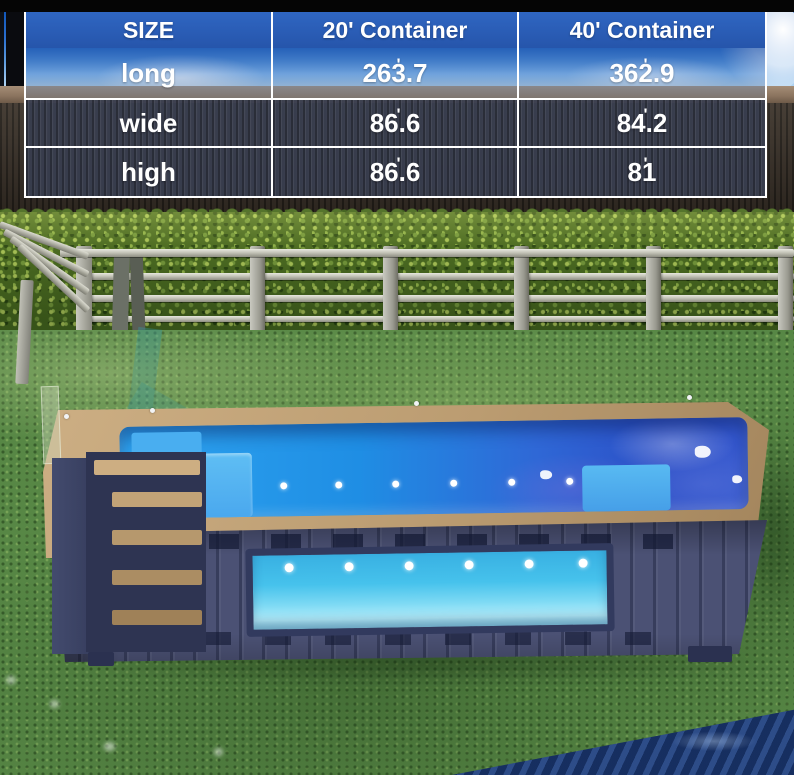 The height and width of the screenshot is (775, 794). What do you see at coordinates (146, 552) in the screenshot?
I see `exterior-steps` at bounding box center [146, 552].